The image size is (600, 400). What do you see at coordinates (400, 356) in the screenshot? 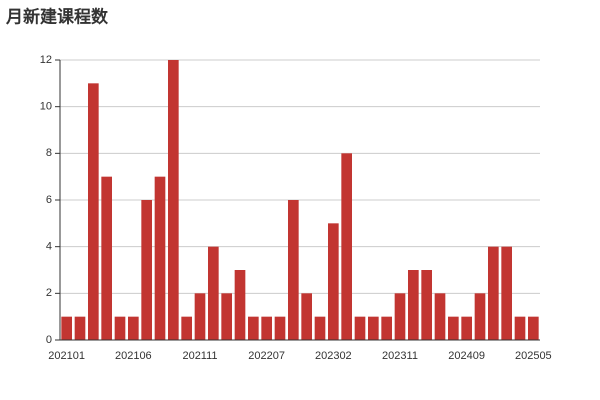
I see `x-tick-label: 202311` at bounding box center [400, 356].